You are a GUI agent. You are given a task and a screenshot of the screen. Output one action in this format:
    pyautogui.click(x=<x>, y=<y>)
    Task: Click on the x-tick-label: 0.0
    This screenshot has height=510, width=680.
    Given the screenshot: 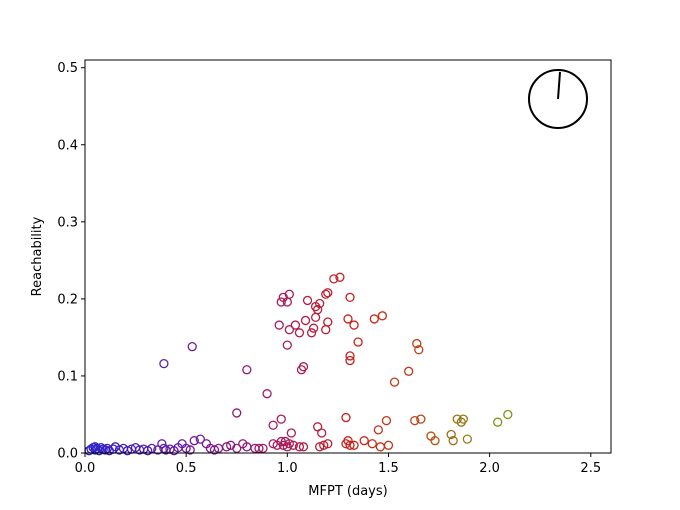 What is the action you would take?
    pyautogui.click(x=85, y=468)
    